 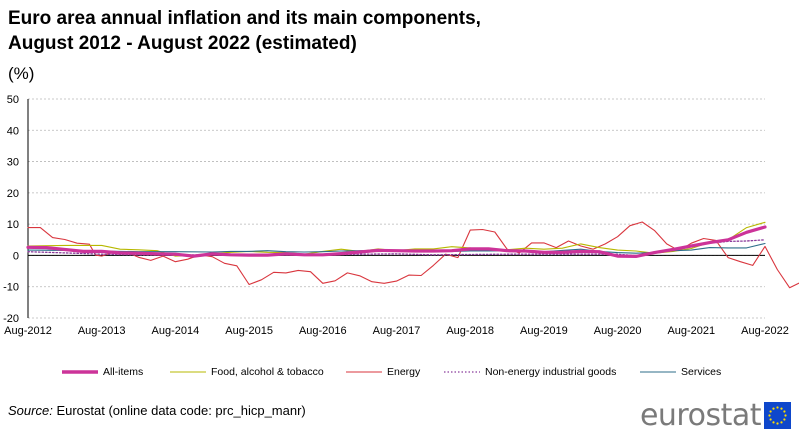 I want to click on legend-label-services: Services, so click(x=701, y=372).